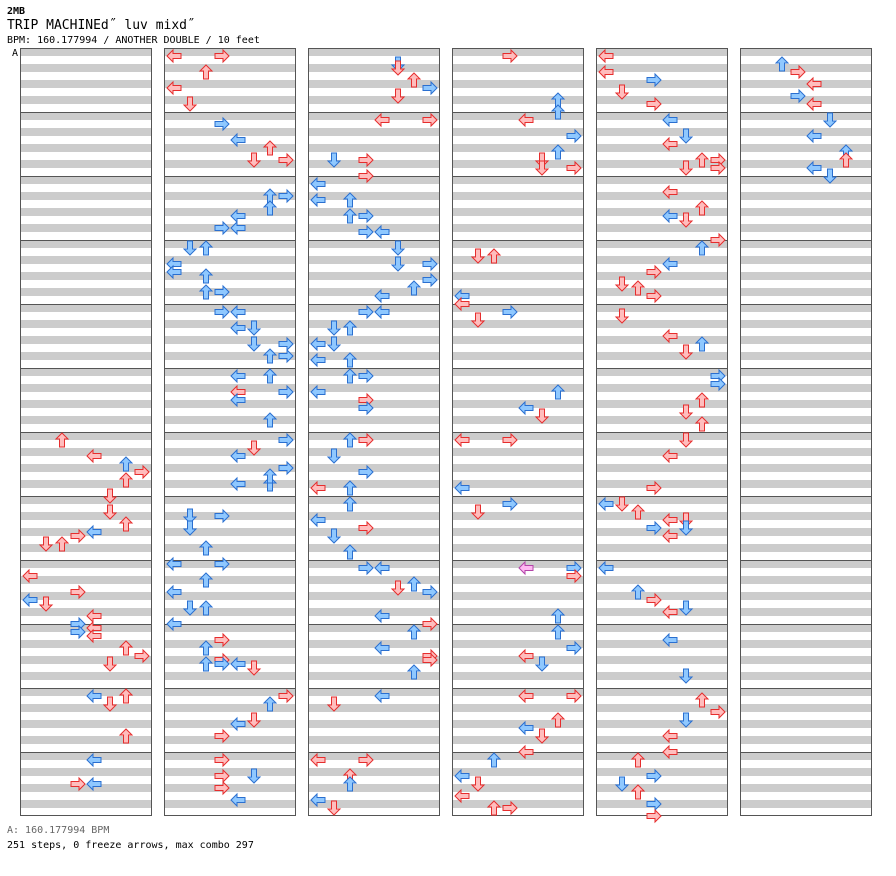  I want to click on difficulty-tag: 2MB, so click(16, 11).